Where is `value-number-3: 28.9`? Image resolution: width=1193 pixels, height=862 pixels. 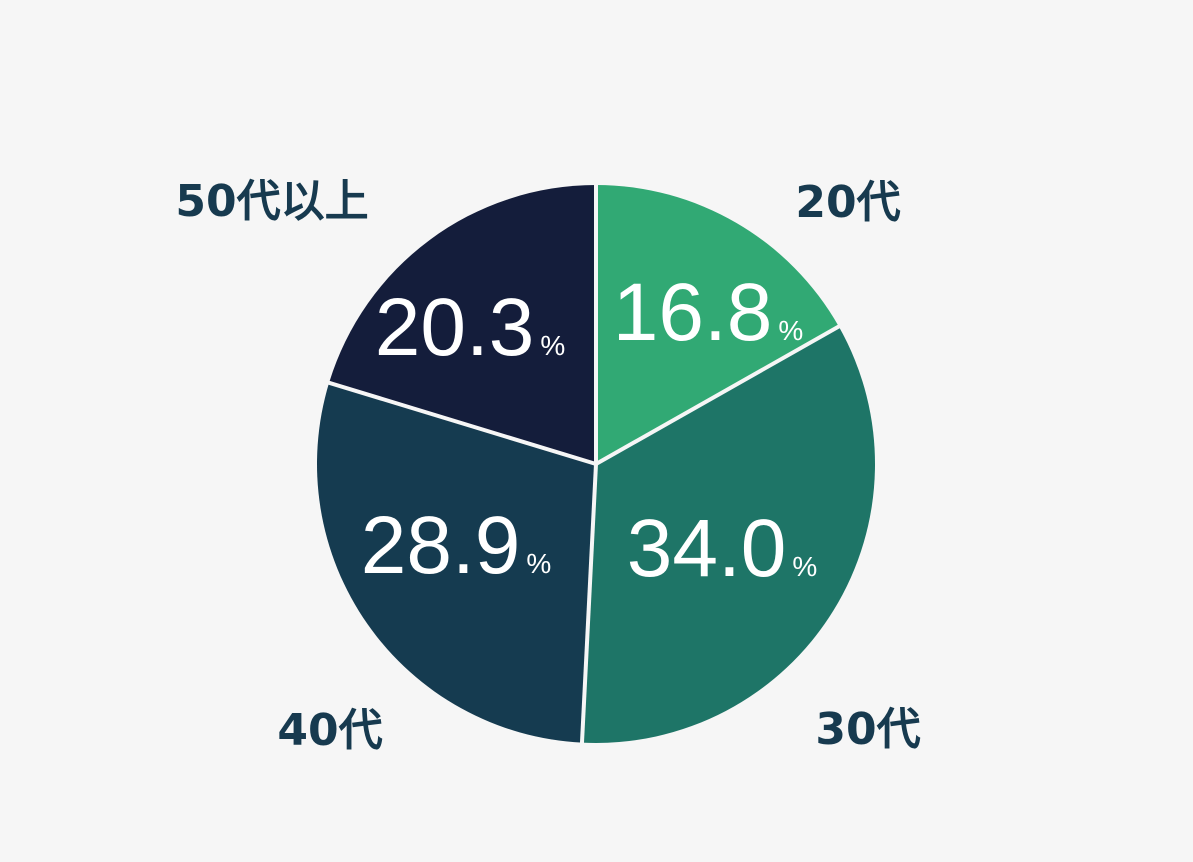
value-number-3: 28.9 is located at coordinates (441, 545).